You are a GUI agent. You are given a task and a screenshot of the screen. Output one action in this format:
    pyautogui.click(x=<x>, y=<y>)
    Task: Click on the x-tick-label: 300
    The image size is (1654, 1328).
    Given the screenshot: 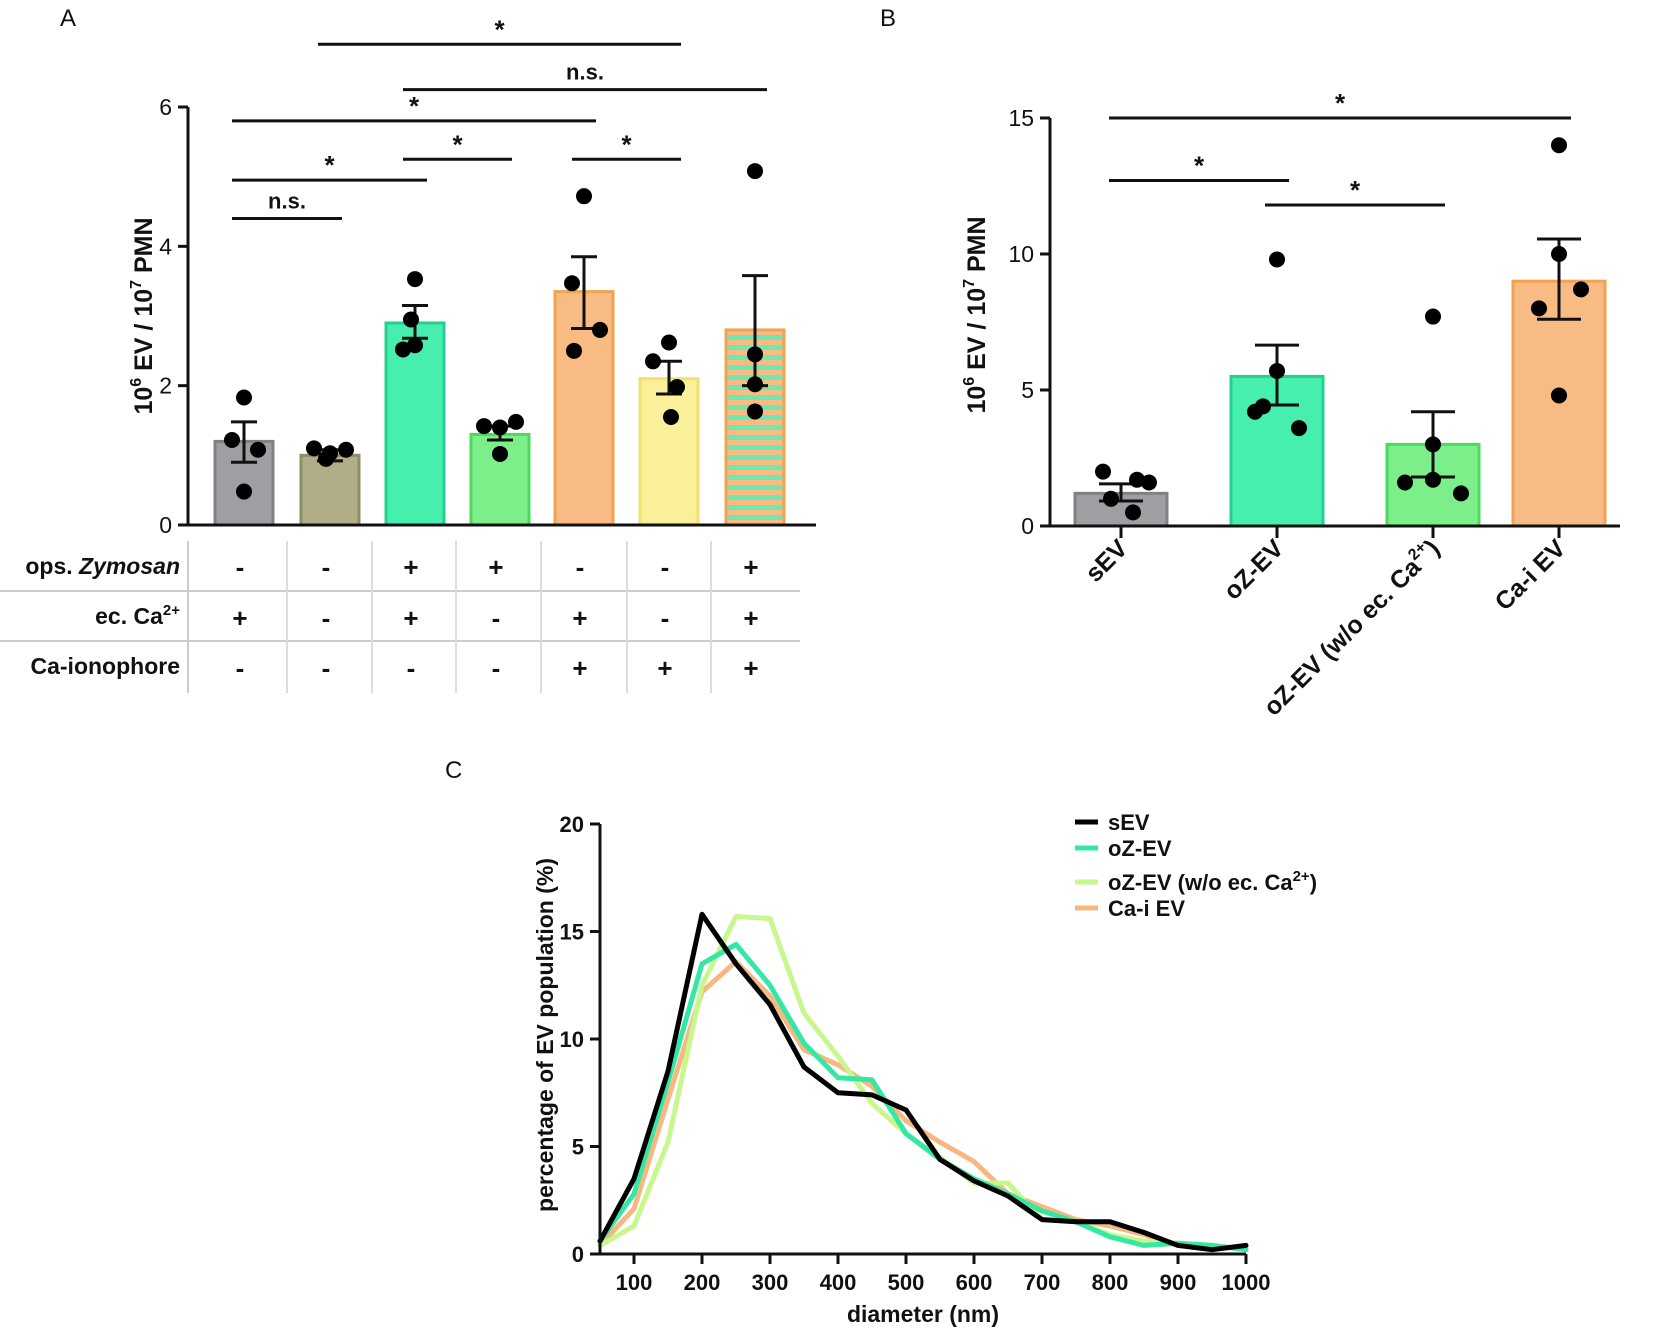 What is the action you would take?
    pyautogui.click(x=770, y=1282)
    